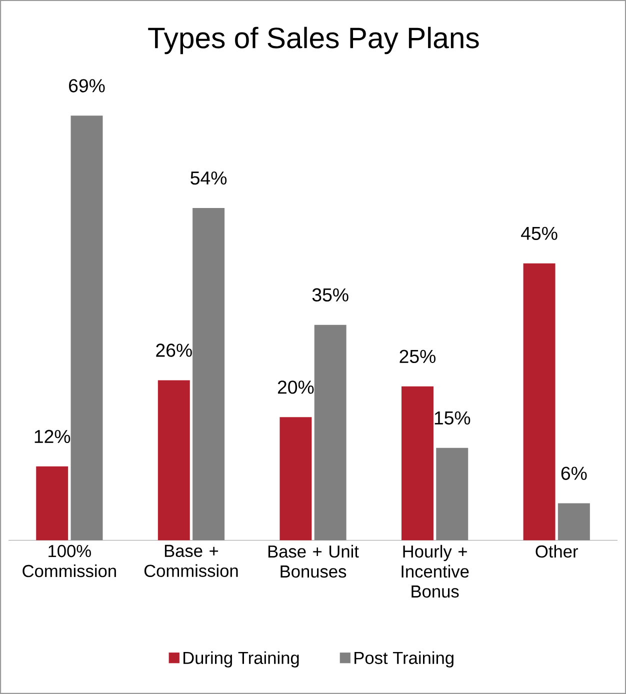 The height and width of the screenshot is (694, 626). What do you see at coordinates (69, 561) in the screenshot?
I see `x-tick-label: 100% Commission` at bounding box center [69, 561].